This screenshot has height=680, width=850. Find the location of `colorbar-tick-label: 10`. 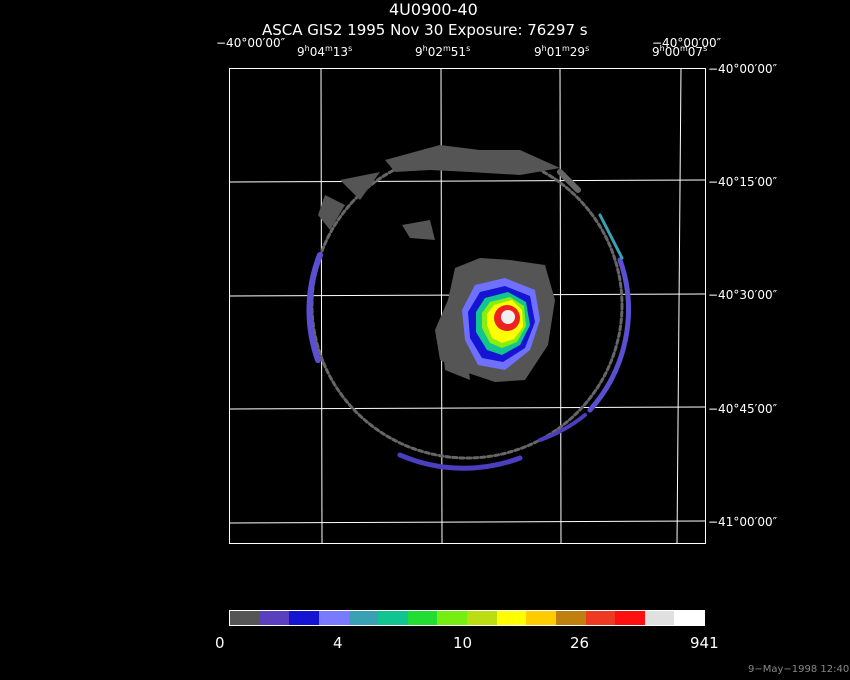

colorbar-tick-label: 10 is located at coordinates (463, 643).